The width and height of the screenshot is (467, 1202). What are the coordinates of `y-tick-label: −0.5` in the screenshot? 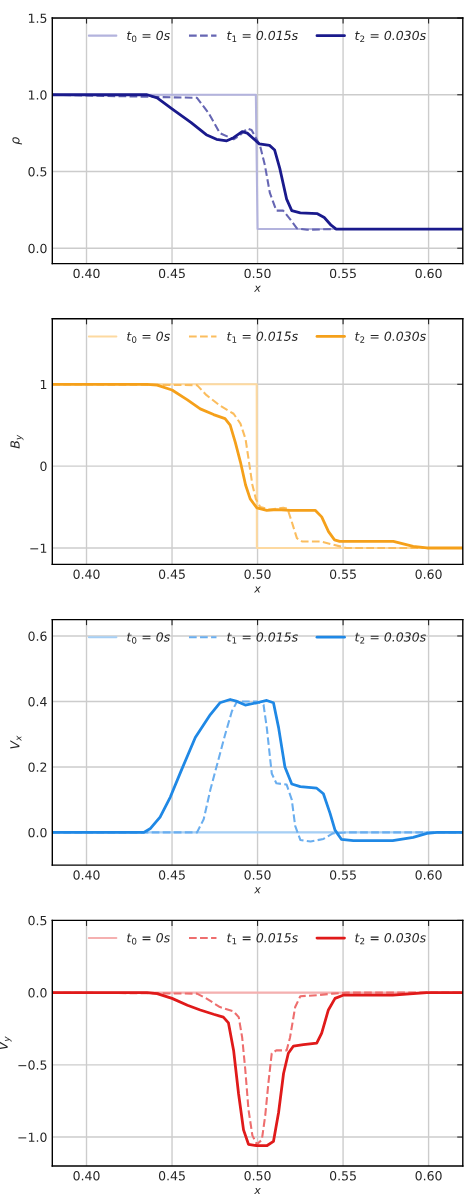 It's located at (32, 1065).